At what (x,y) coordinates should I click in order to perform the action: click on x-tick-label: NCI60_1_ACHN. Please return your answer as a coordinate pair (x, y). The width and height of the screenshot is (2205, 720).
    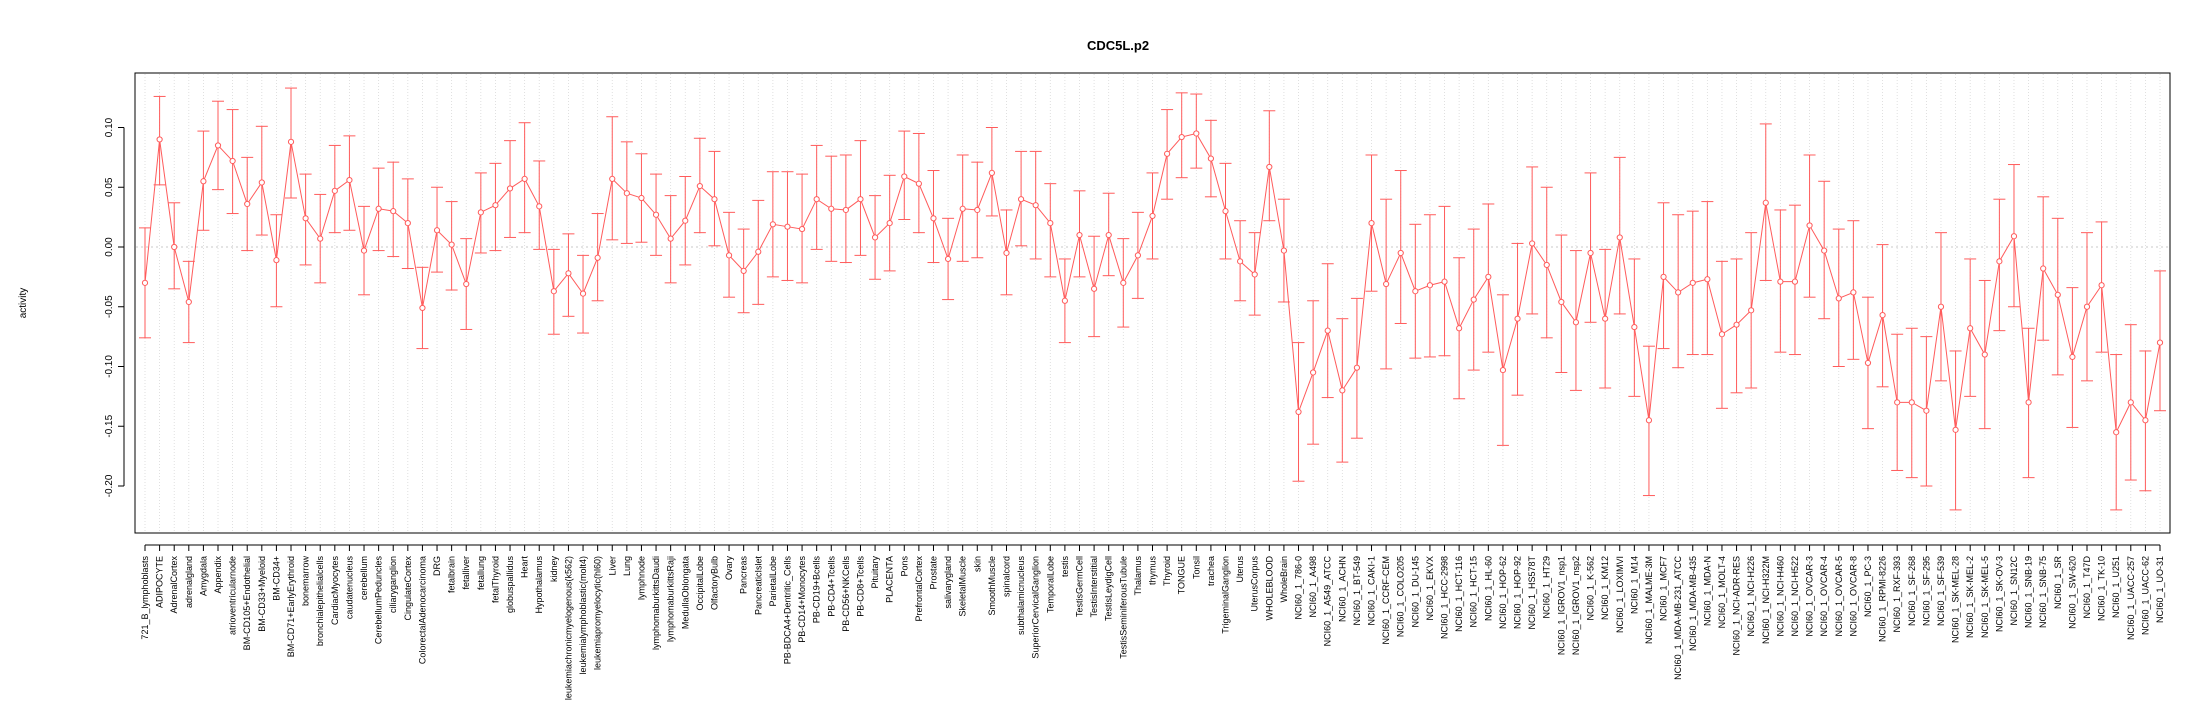
    Looking at the image, I should click on (1342, 589).